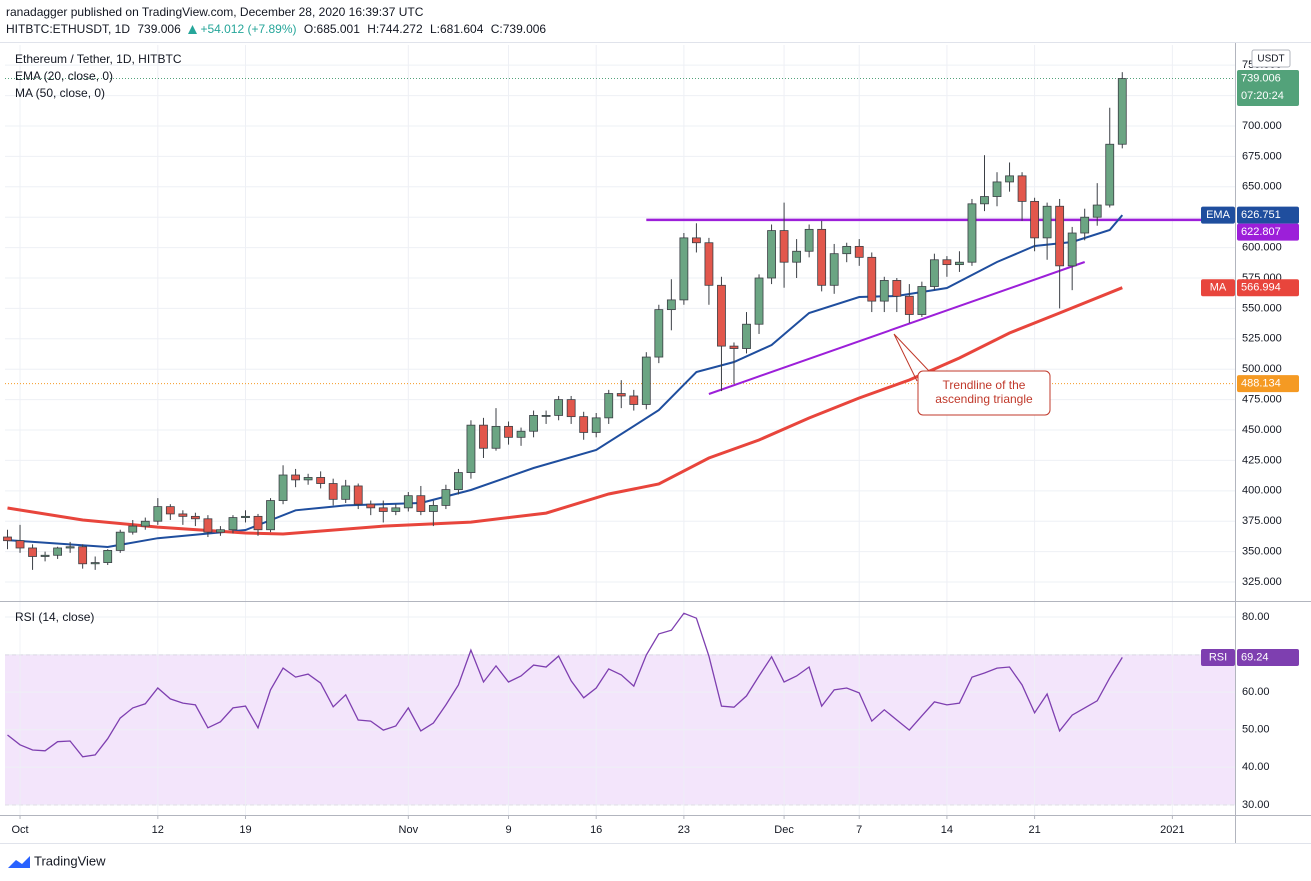  I want to click on annotation-box, so click(984, 393).